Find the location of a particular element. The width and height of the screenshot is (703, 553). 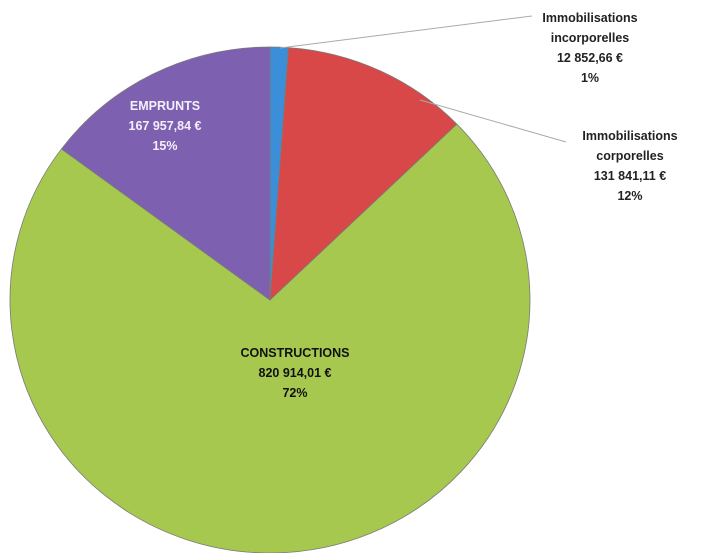

slice-label: EMPRUNTS 167 957,84 € 15% is located at coordinates (165, 126).